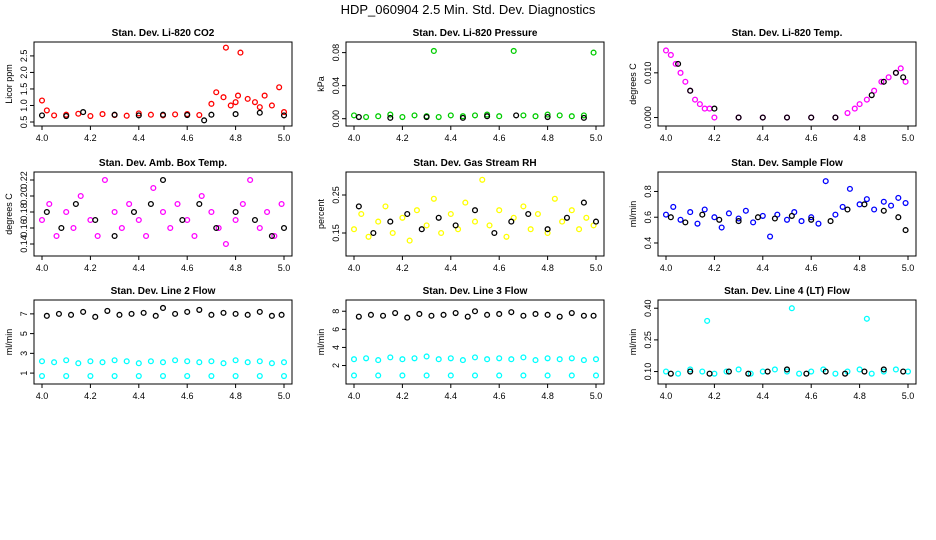  Describe the element at coordinates (648, 372) in the screenshot. I see `y-tick-label: 0.10` at that location.